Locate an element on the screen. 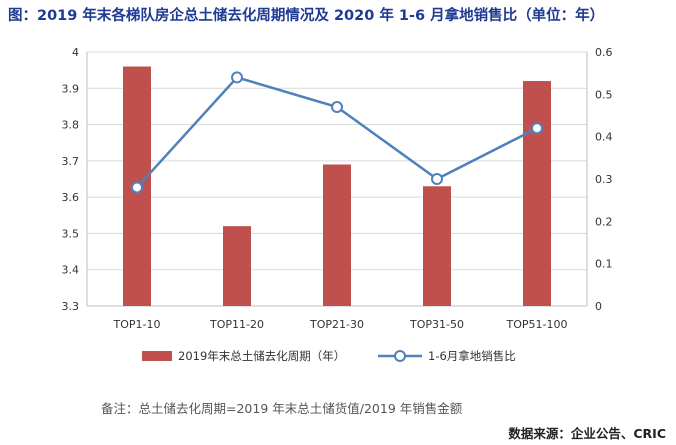 The image size is (676, 445). y-tick-label: 4 is located at coordinates (75, 52).